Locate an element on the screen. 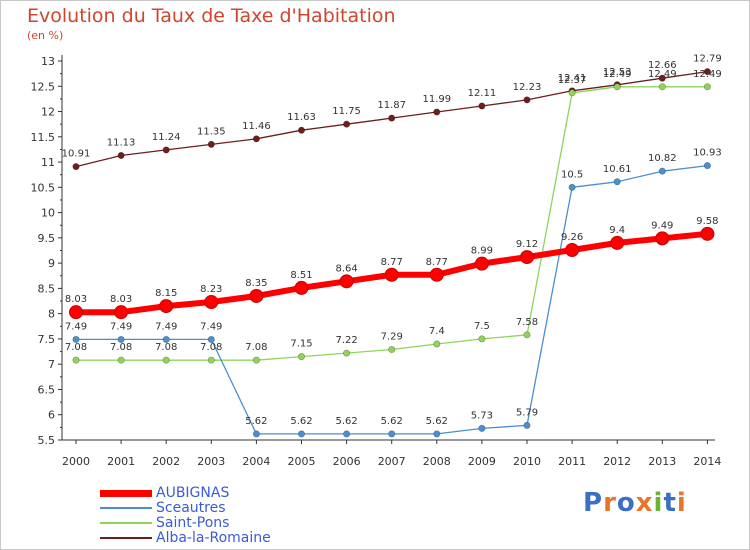 This screenshot has width=750, height=550. x-tick-label: 2005 is located at coordinates (302, 461).